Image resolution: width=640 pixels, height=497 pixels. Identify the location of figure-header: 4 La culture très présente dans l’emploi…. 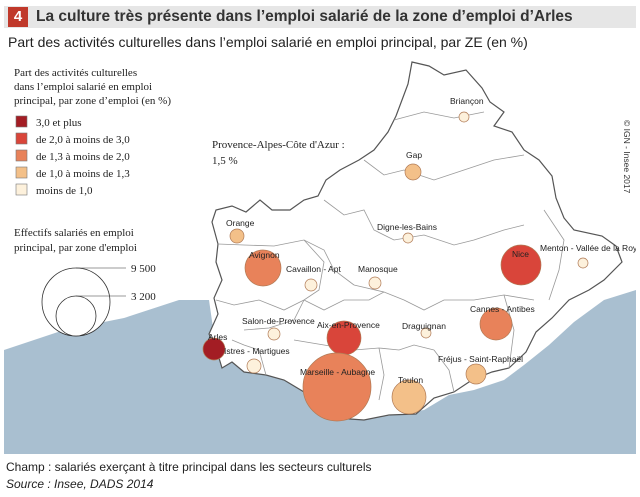
(320, 17).